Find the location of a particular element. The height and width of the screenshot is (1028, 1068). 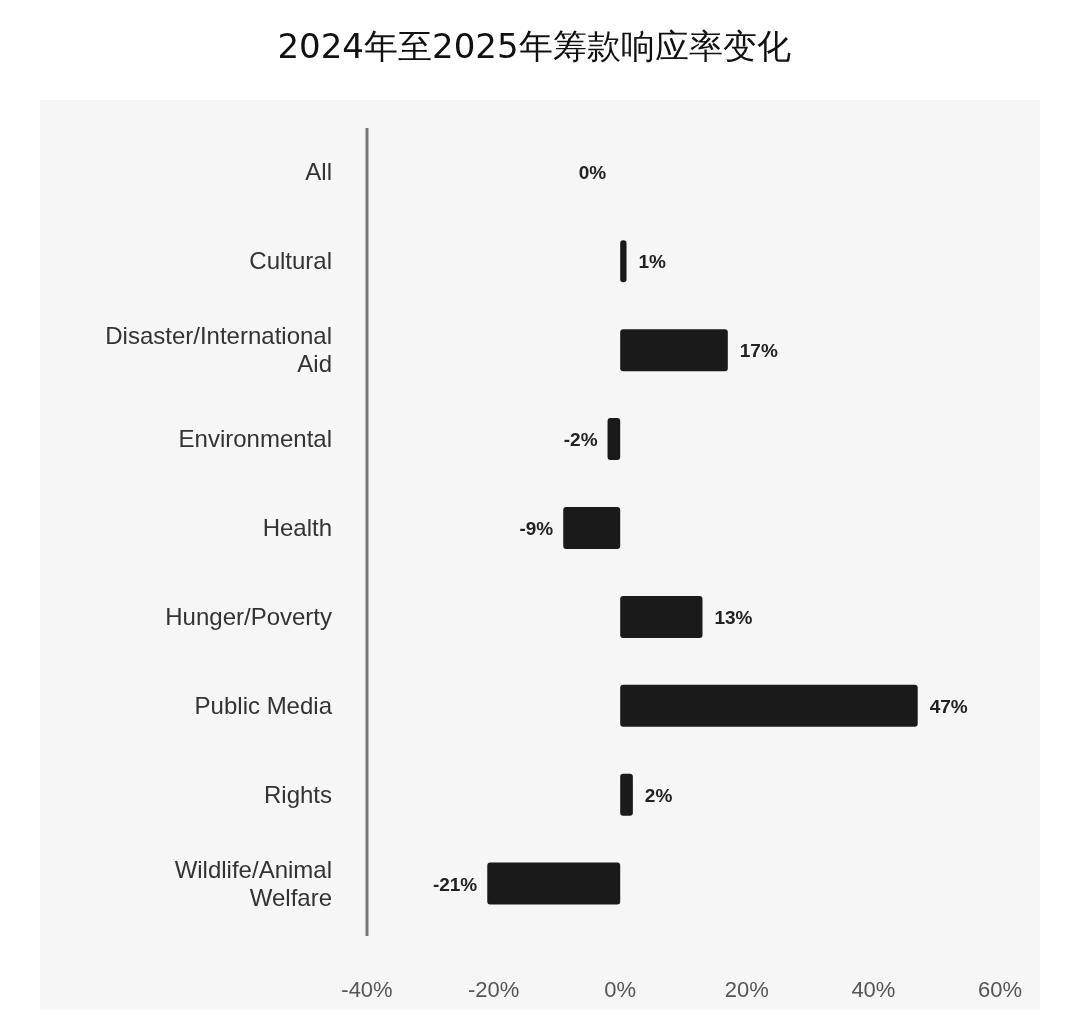

x-tick-label: 20% is located at coordinates (746, 989).